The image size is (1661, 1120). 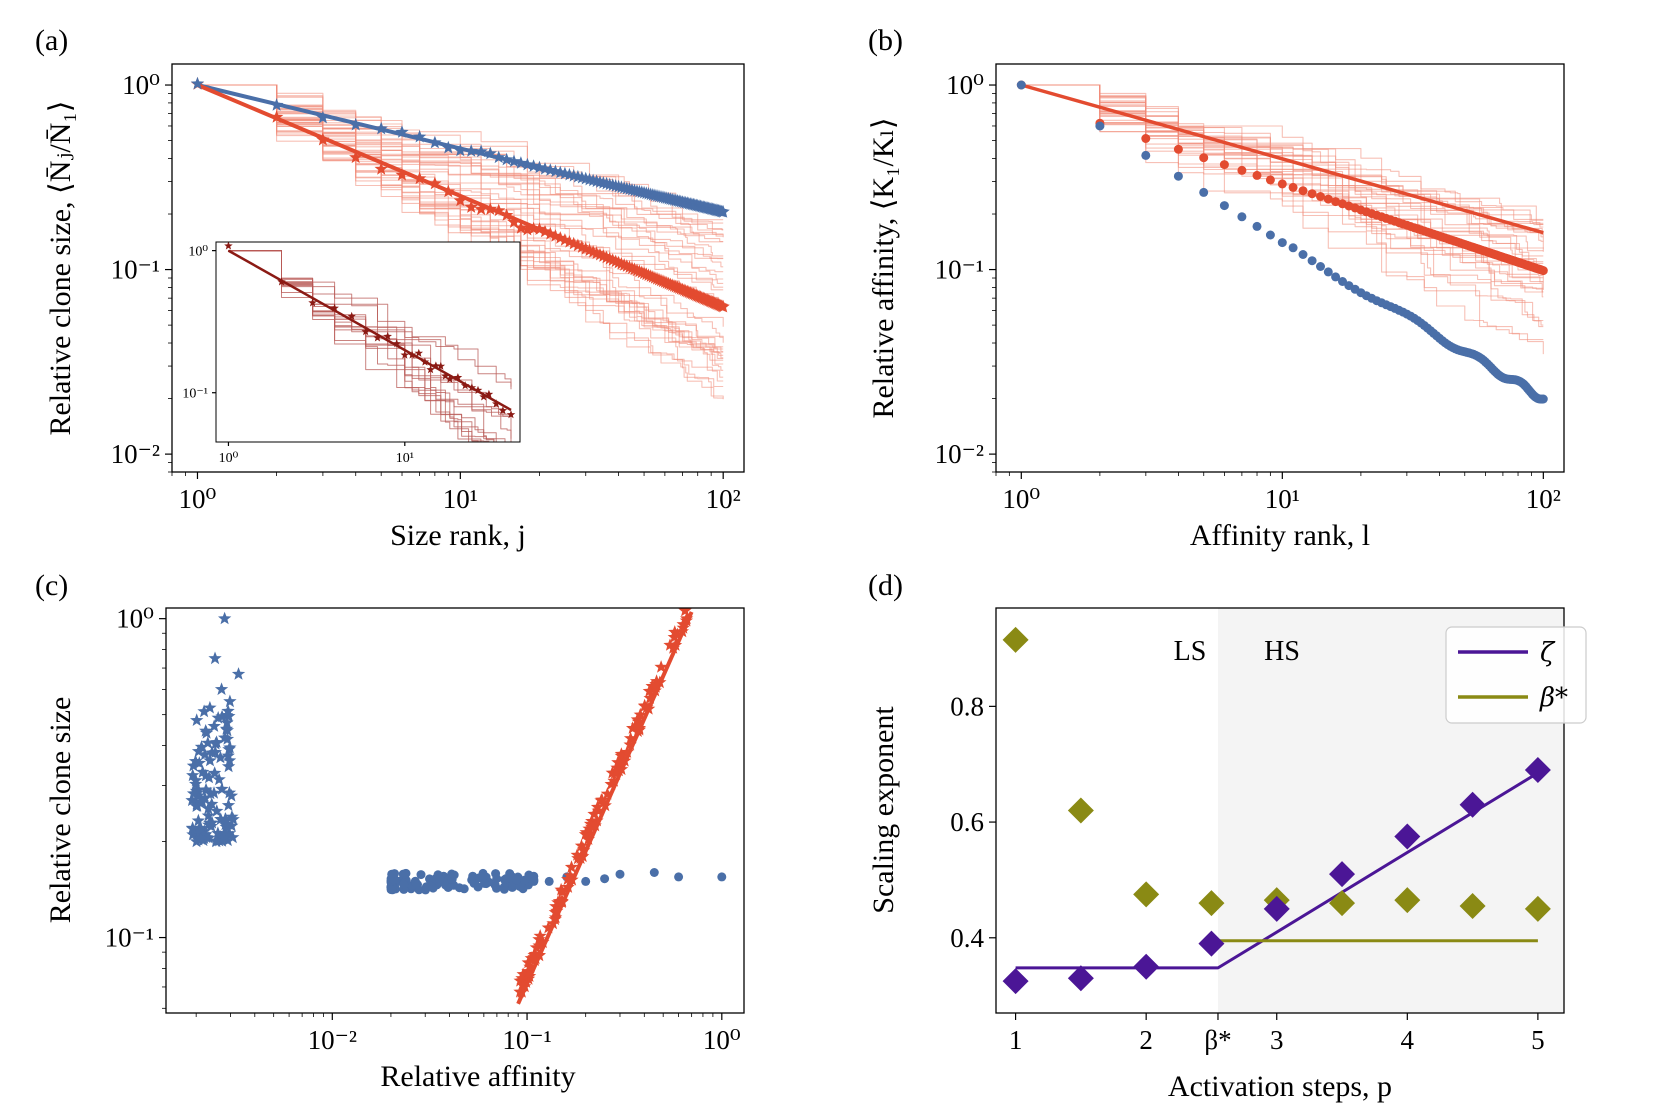 I want to click on panel-b-ticks: 10⁰ 10¹ 10² 10⁰ 10⁻¹ 10⁻², so click(x=1248, y=292).